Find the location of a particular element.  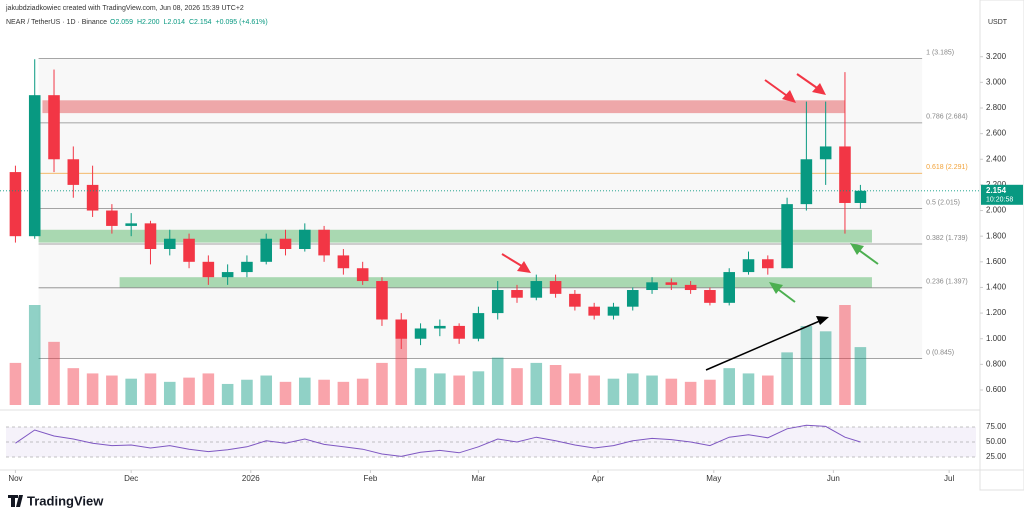

x-tick-label: May is located at coordinates (713, 478).